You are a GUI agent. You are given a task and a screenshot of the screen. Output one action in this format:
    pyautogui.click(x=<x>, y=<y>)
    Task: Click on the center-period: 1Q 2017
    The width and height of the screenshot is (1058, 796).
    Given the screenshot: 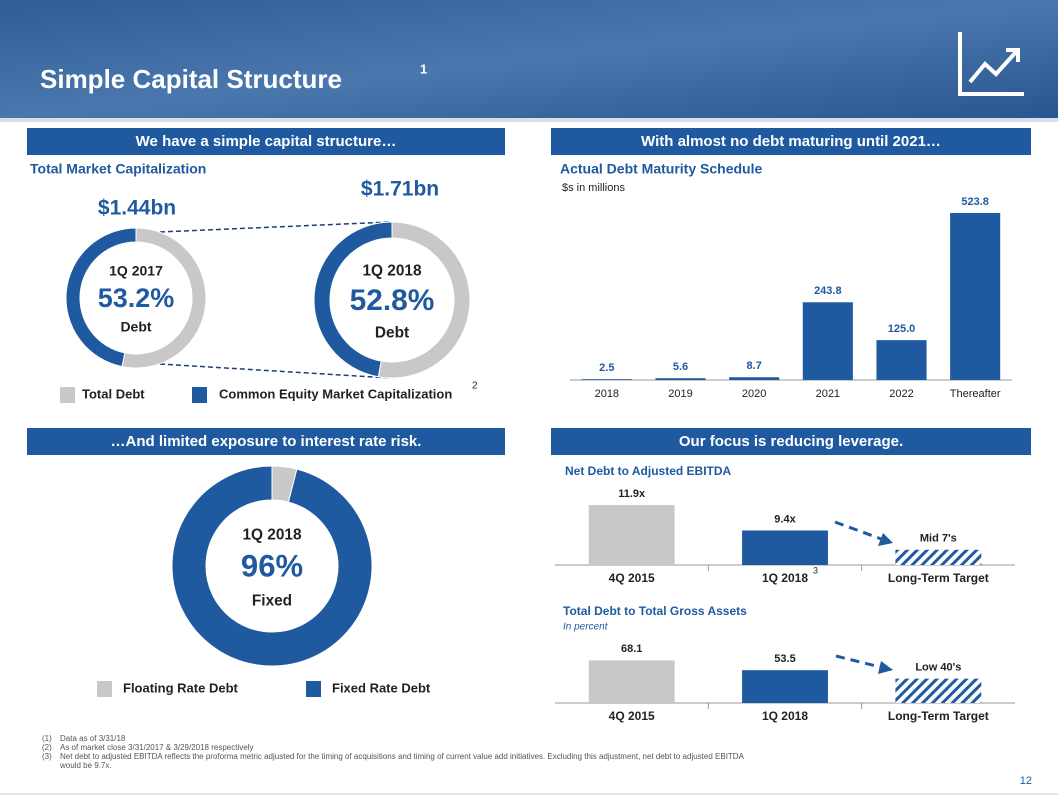 What is the action you would take?
    pyautogui.click(x=136, y=271)
    